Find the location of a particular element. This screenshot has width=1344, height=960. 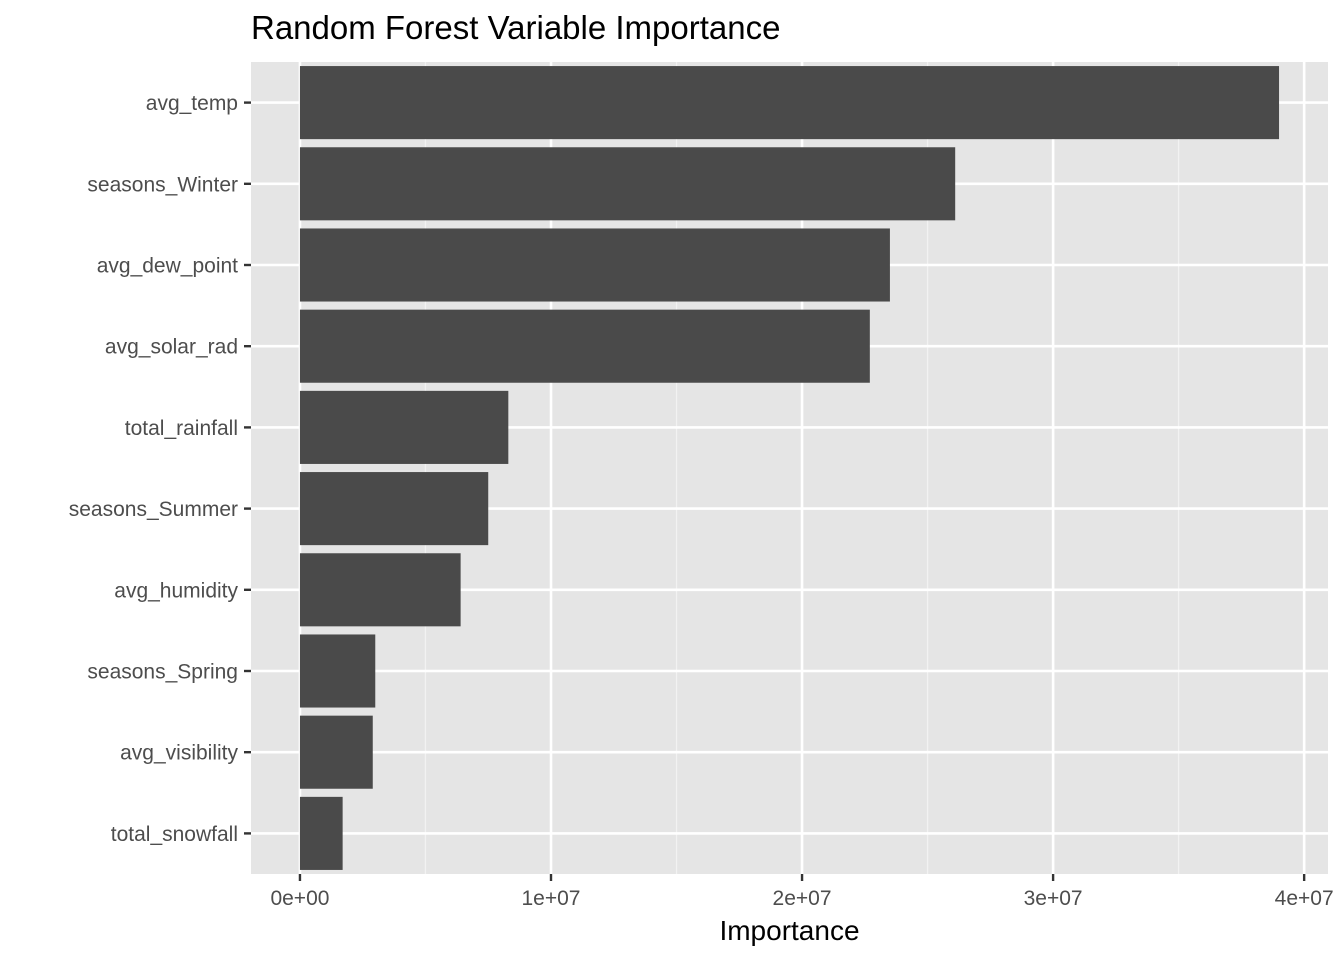

y-tick-label: seasons_Spring is located at coordinates (162, 672).